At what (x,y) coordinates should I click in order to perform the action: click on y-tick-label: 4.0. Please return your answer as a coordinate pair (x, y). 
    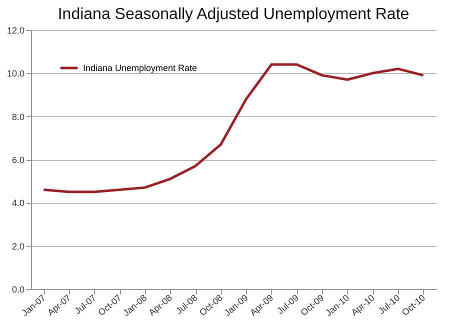
    Looking at the image, I should click on (18, 203).